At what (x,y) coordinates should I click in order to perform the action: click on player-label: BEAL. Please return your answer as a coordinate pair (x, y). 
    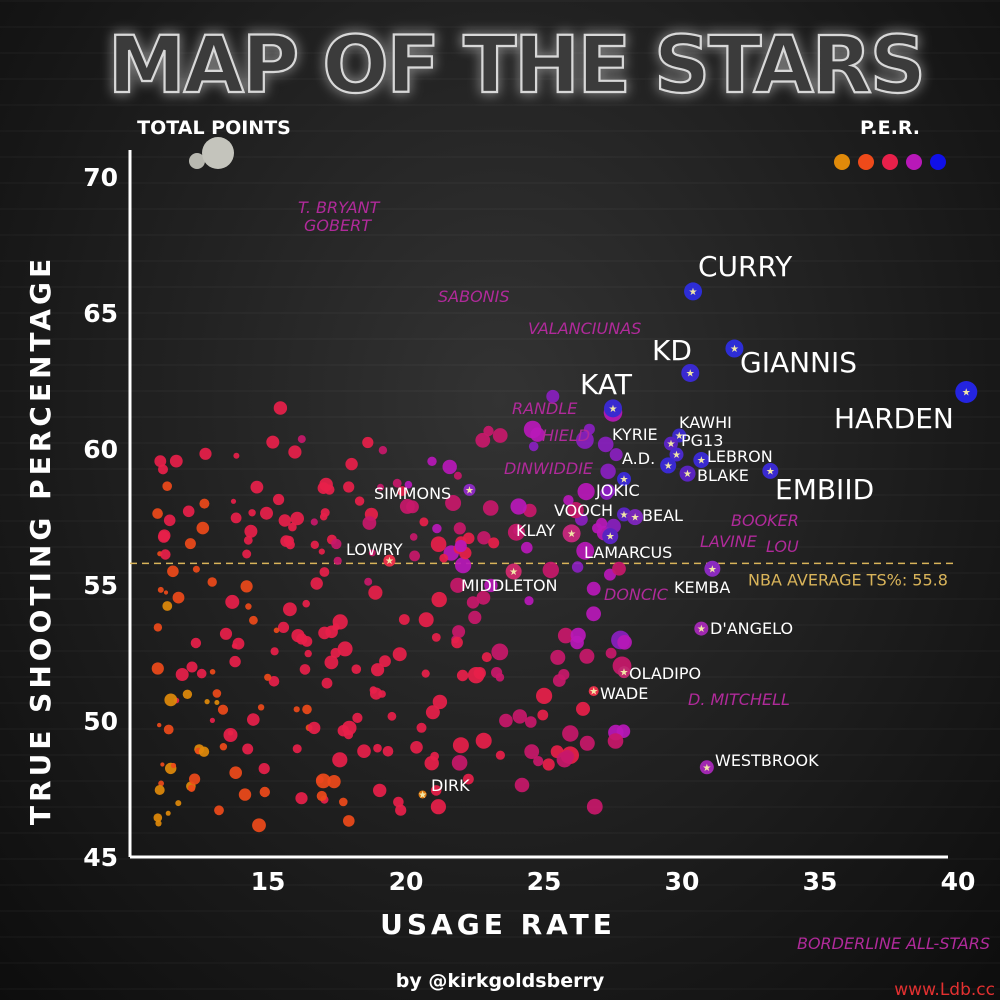
    Looking at the image, I should click on (662, 515).